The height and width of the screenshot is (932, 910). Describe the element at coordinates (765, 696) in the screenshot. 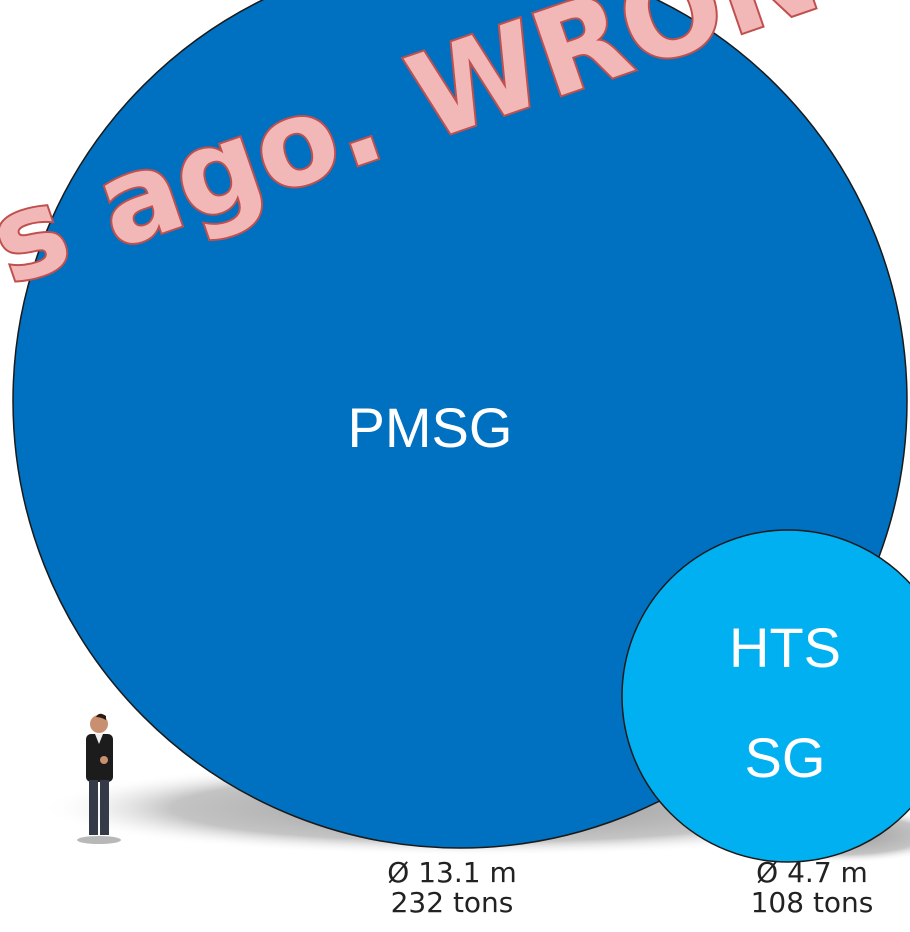

I see `hts-circle` at that location.